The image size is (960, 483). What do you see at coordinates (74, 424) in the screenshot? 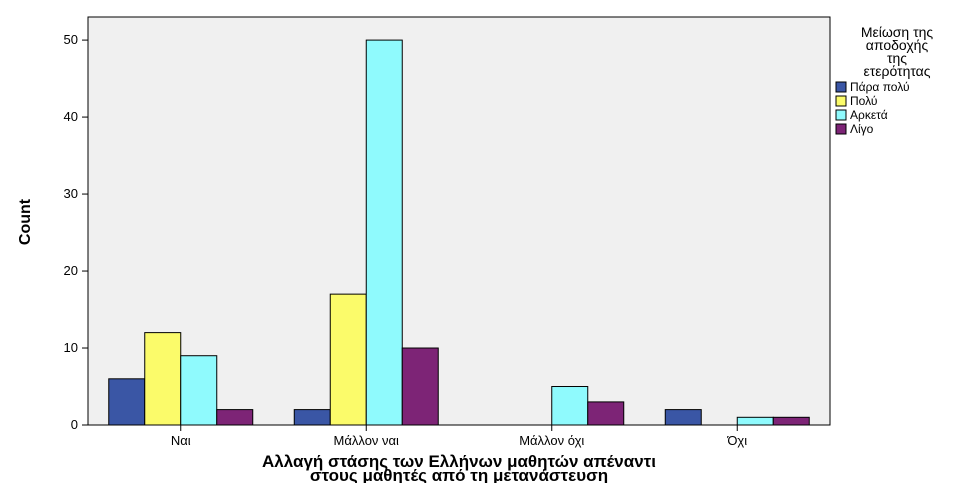
I see `y-tick-label: 0` at bounding box center [74, 424].